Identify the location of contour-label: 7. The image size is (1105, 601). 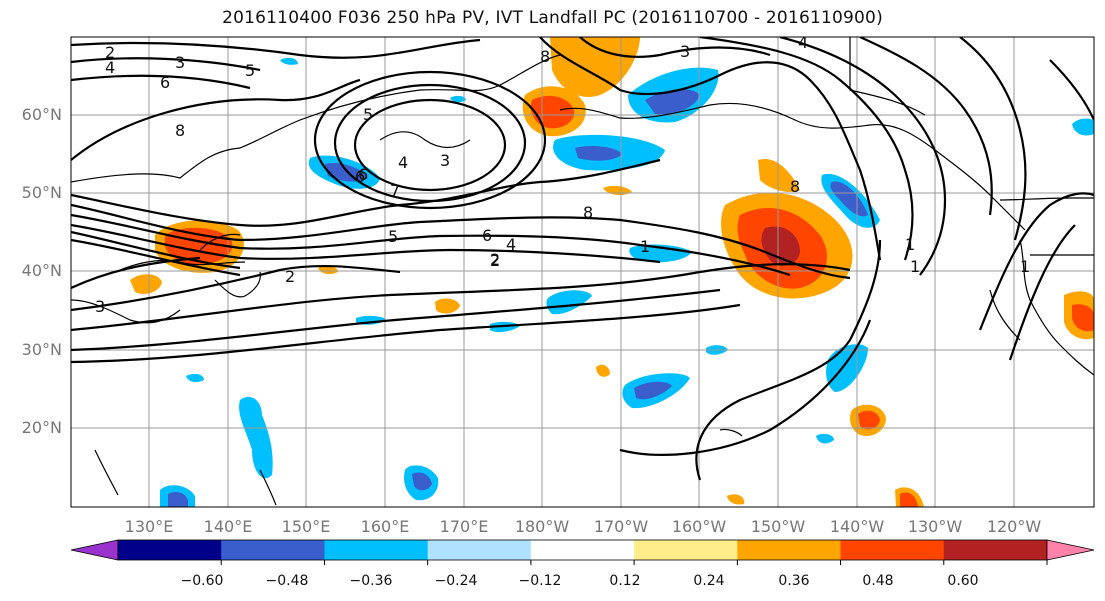
(395, 190).